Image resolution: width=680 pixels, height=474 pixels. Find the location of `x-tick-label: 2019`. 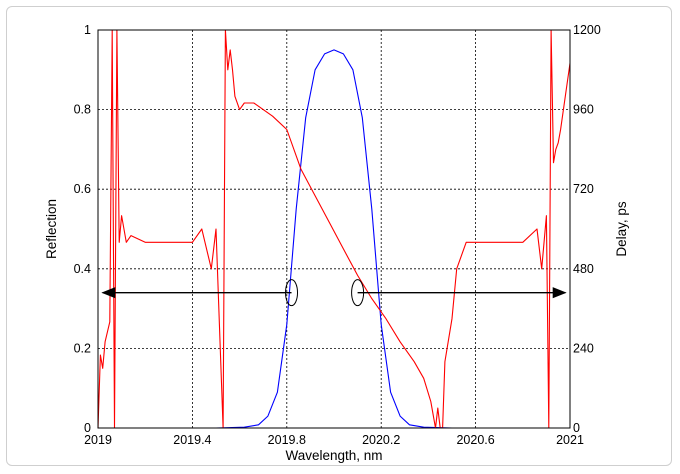

x-tick-label: 2019 is located at coordinates (98, 440).